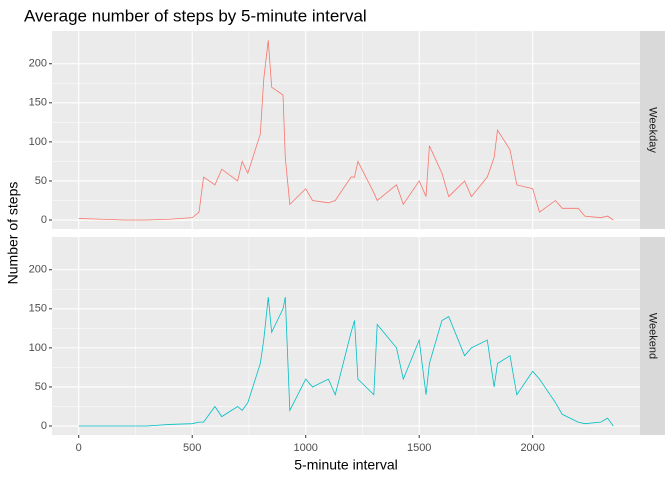 The image size is (672, 485). Describe the element at coordinates (79, 448) in the screenshot. I see `x-tick-label: 0` at that location.